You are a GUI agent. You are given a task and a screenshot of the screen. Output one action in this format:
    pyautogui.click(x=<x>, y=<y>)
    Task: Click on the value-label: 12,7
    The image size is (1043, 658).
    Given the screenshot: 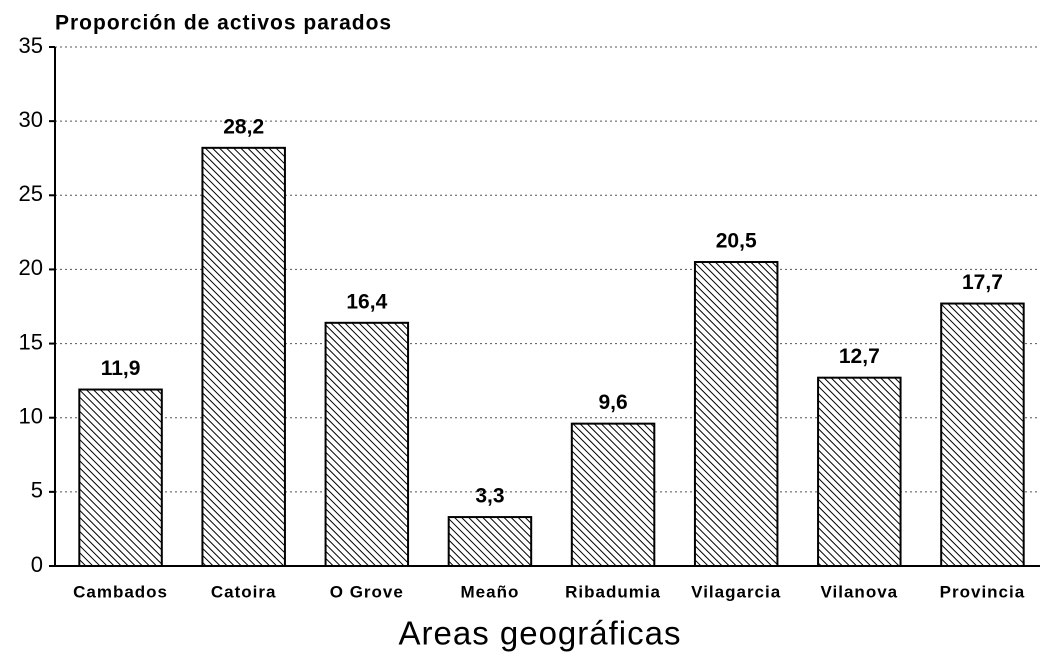 What is the action you would take?
    pyautogui.click(x=859, y=356)
    